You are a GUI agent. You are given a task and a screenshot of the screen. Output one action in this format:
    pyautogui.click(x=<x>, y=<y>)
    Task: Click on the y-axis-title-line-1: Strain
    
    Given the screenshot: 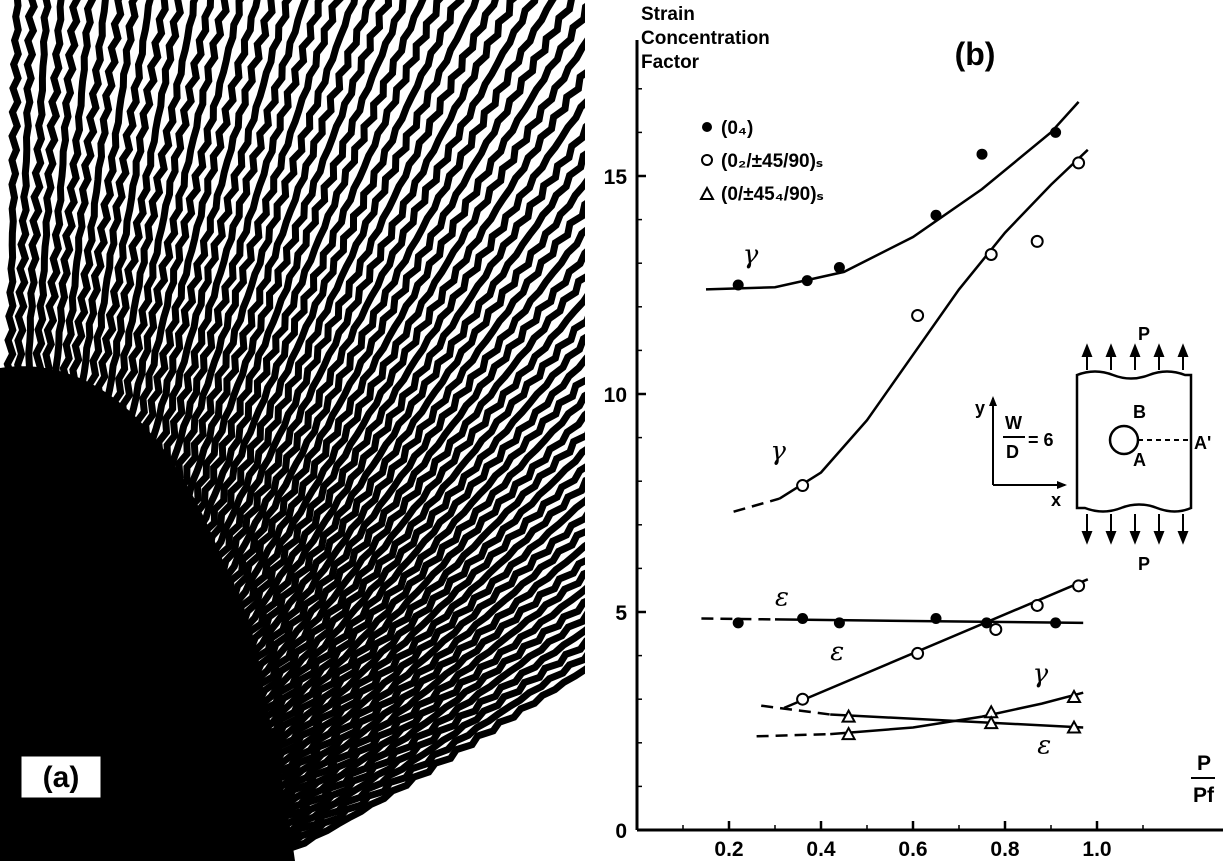 What is the action you would take?
    pyautogui.click(x=668, y=14)
    